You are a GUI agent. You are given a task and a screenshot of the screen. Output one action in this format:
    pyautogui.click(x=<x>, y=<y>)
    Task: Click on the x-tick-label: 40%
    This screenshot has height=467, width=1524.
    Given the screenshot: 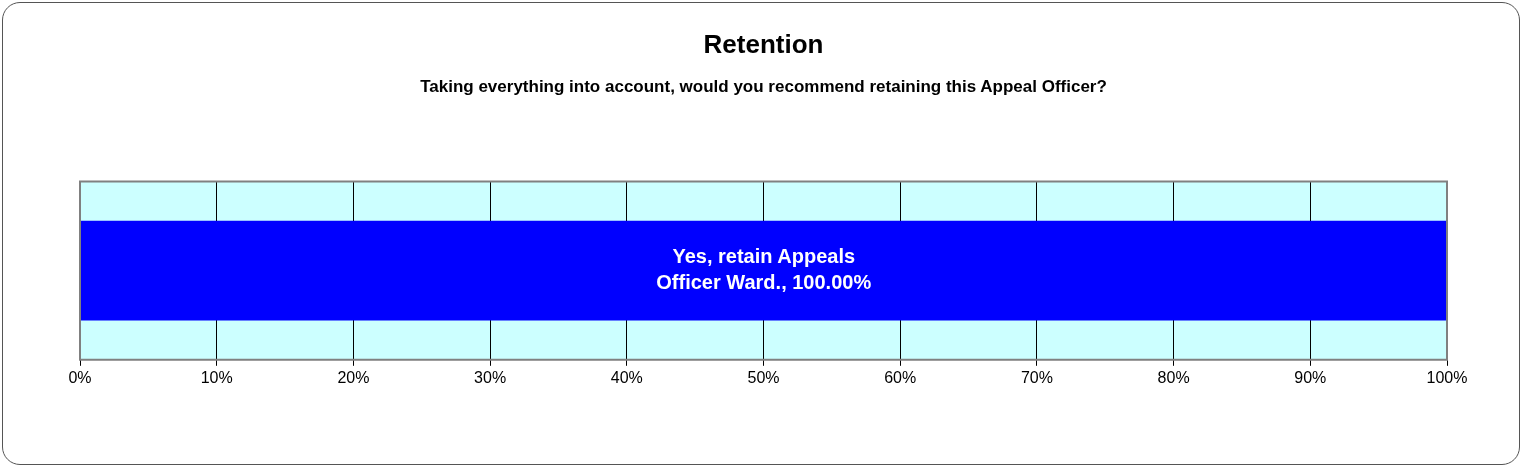 What is the action you would take?
    pyautogui.click(x=626, y=377)
    